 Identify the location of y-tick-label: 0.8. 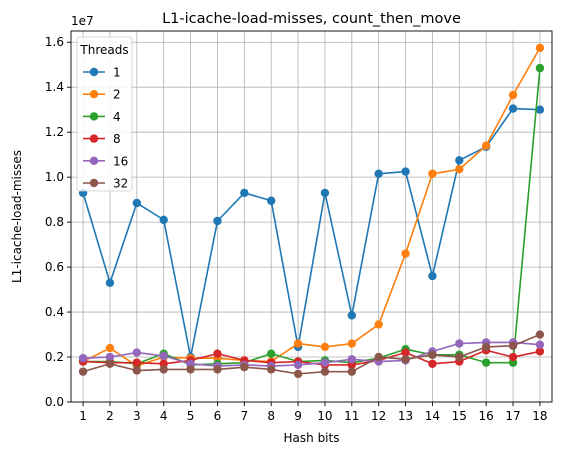
(54, 222).